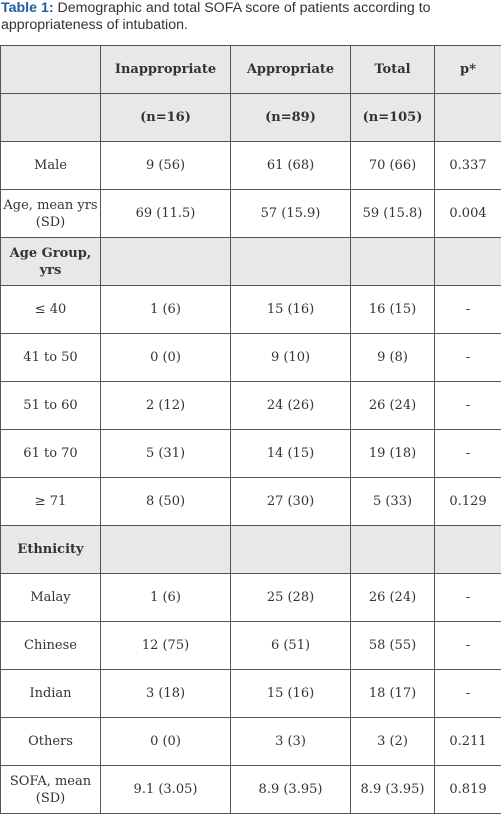  I want to click on header-cell-label, so click(50, 69).